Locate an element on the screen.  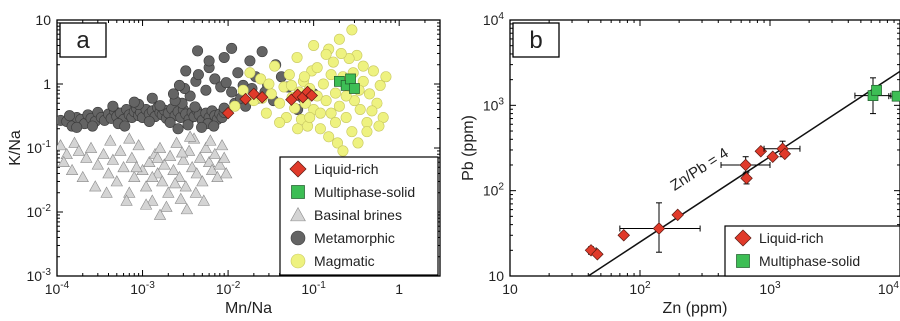
y-tick-label: 10² is located at coordinates (494, 190).